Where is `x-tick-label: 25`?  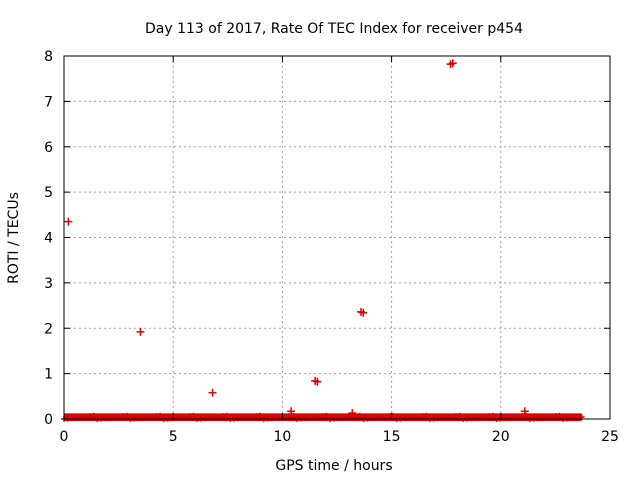 x-tick-label: 25 is located at coordinates (610, 437).